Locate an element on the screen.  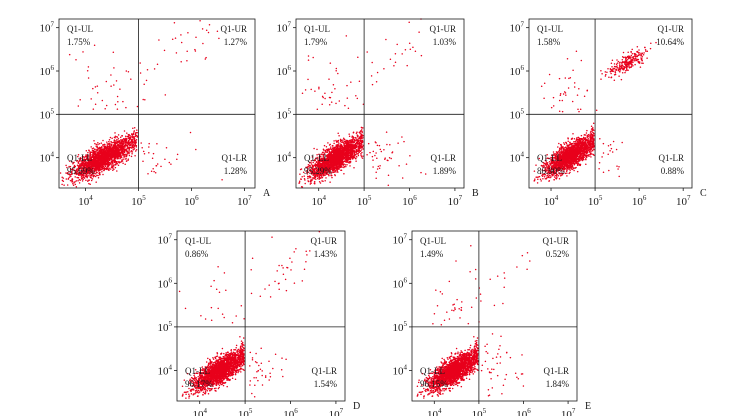
quadrant-ll-percent: 95.29% is located at coordinates (318, 171).